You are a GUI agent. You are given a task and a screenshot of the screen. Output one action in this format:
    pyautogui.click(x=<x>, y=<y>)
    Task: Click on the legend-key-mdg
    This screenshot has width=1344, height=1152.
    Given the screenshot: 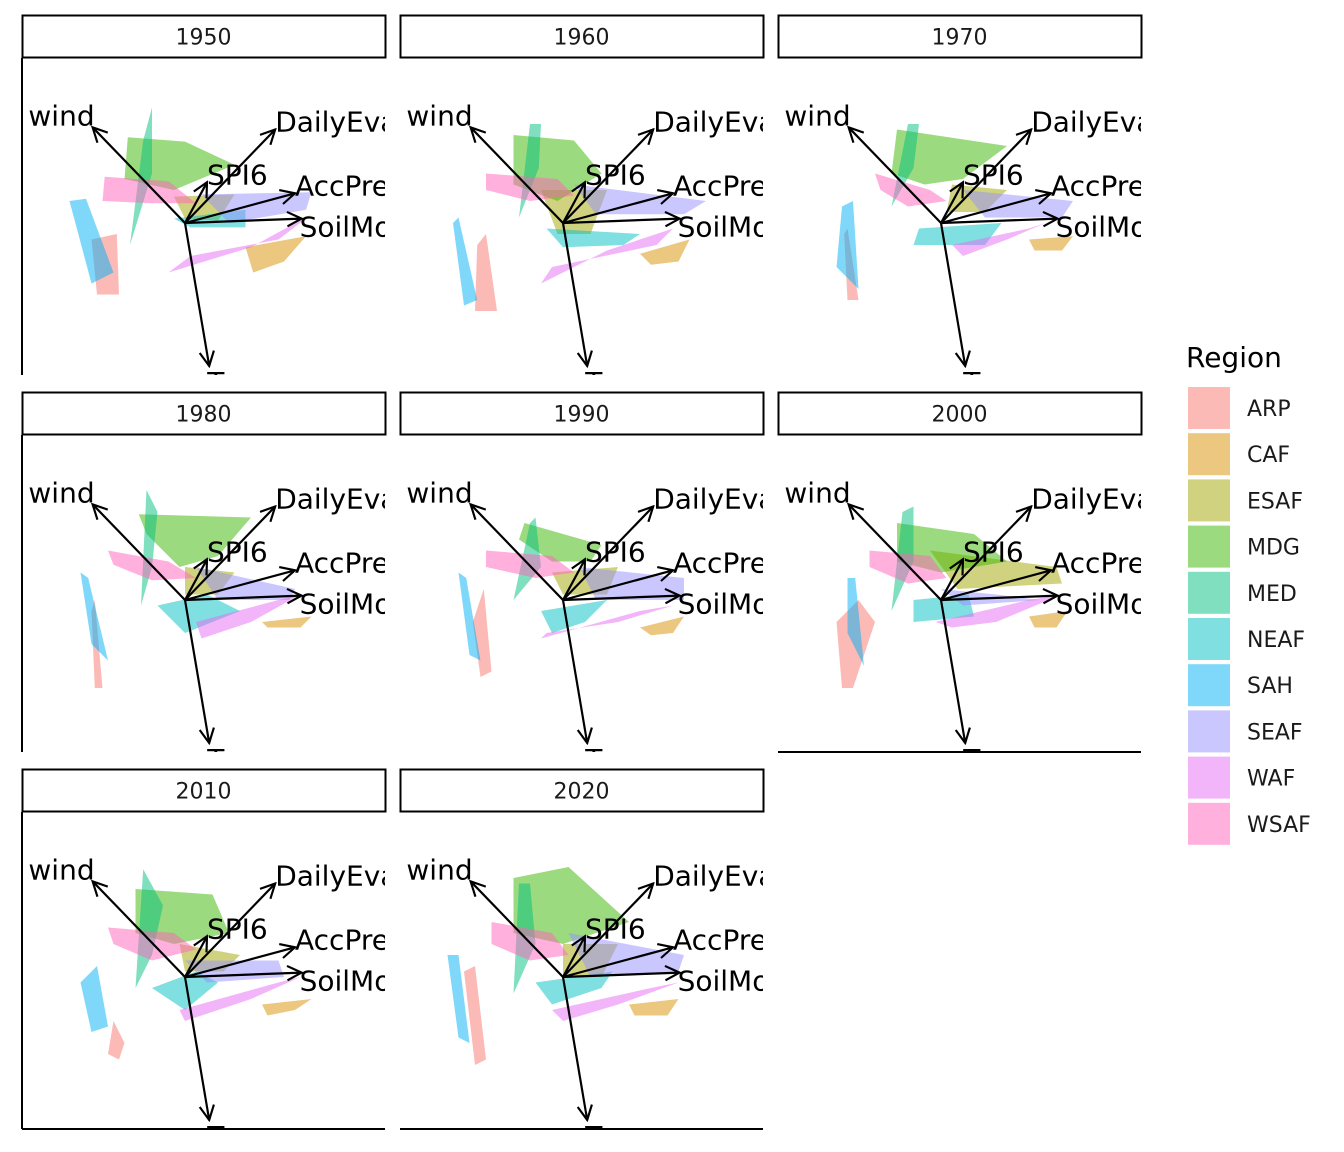 What is the action you would take?
    pyautogui.click(x=1209, y=546)
    